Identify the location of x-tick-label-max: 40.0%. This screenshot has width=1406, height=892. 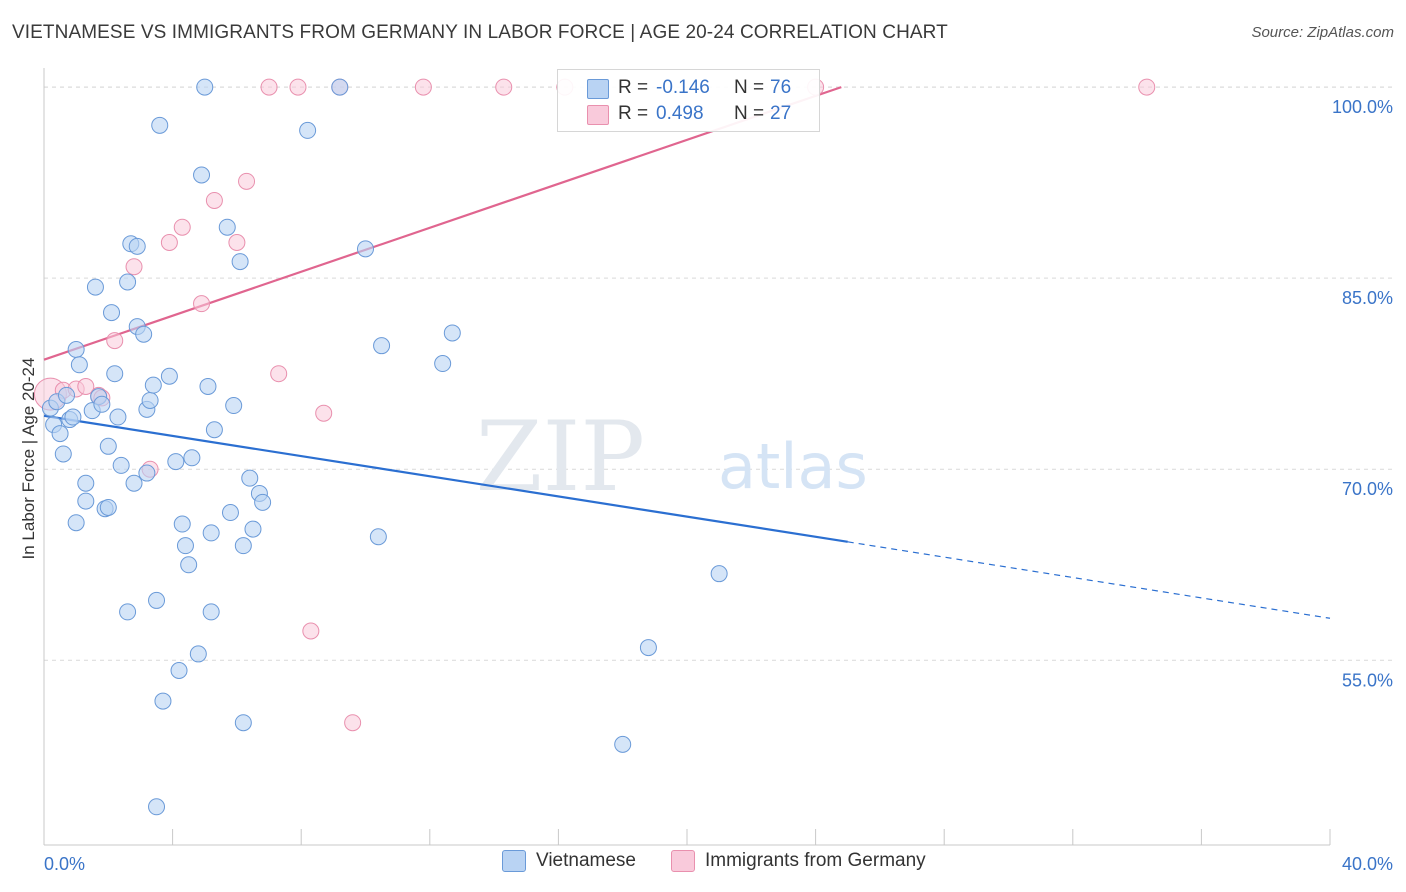
(1367, 864).